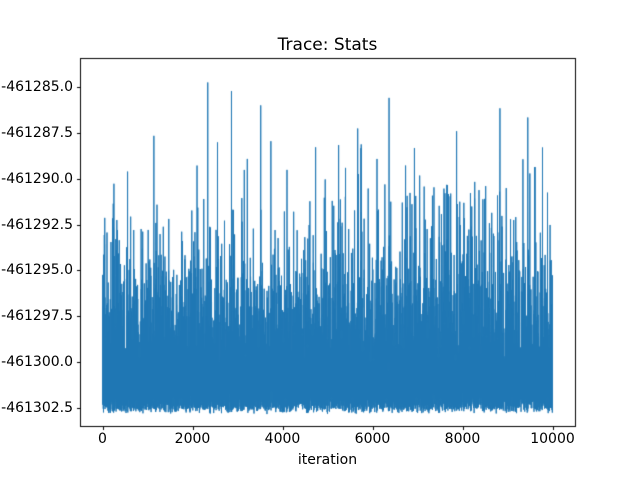 This screenshot has height=479, width=639. Describe the element at coordinates (37, 87) in the screenshot. I see `y-tick-label: -461285.0` at that location.